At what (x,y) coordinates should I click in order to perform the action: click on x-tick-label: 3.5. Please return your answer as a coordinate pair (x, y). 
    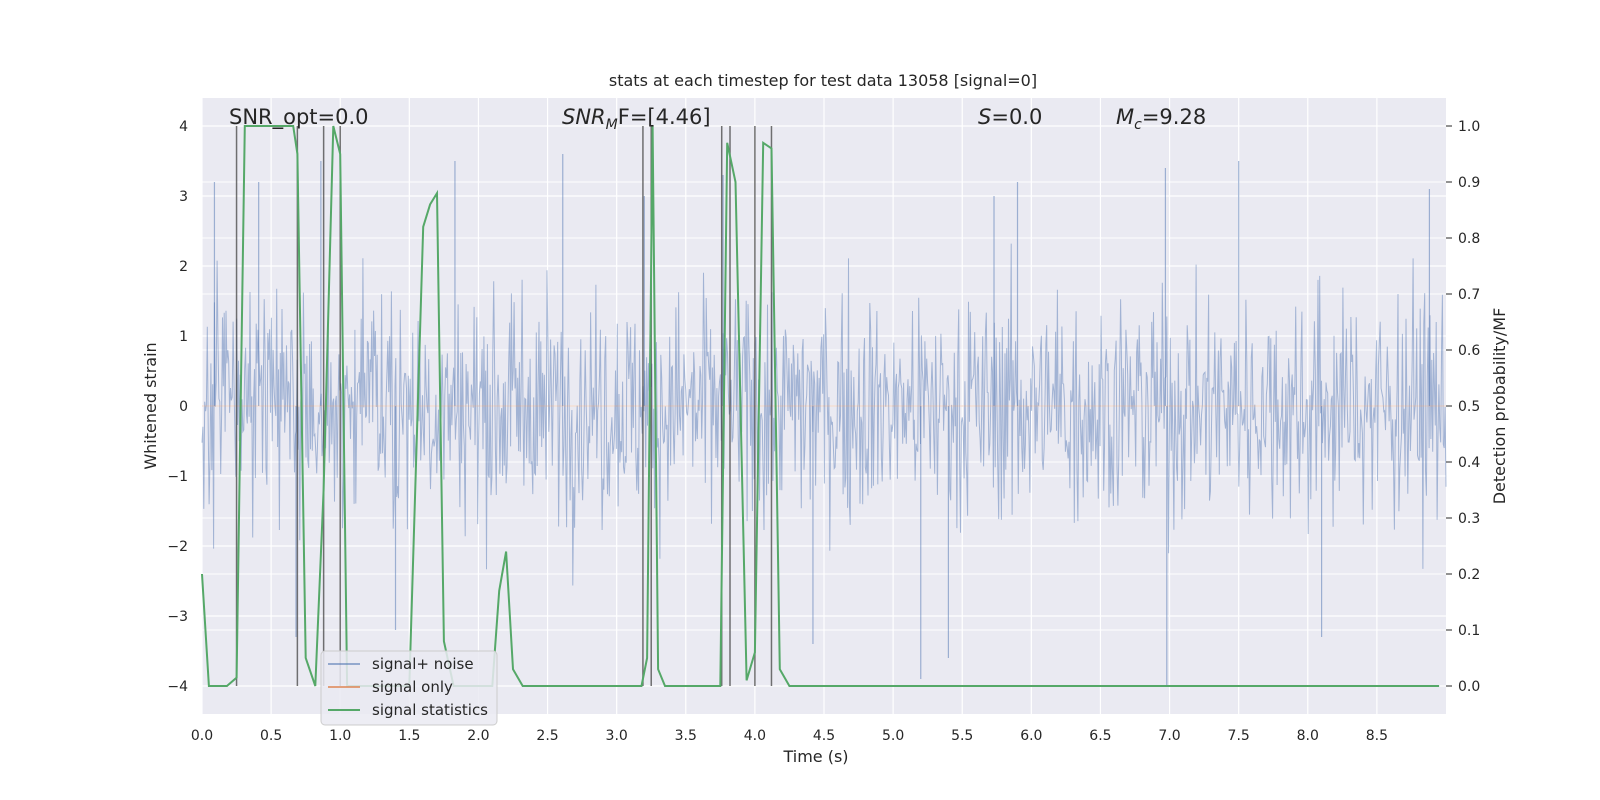
    Looking at the image, I should click on (686, 736).